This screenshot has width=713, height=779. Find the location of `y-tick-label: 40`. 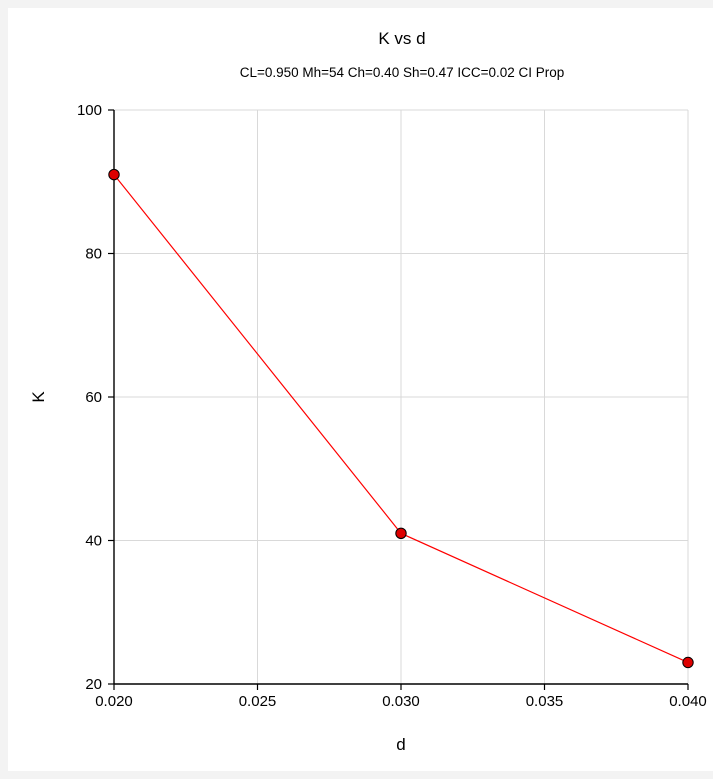

y-tick-label: 40 is located at coordinates (93, 541).